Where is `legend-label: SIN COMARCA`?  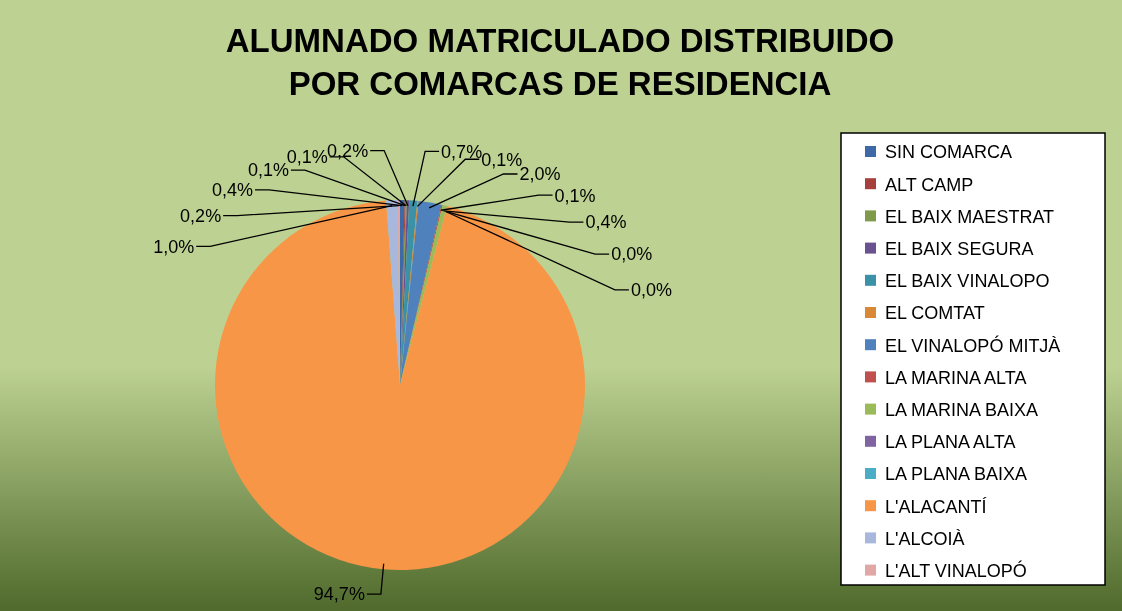
legend-label: SIN COMARCA is located at coordinates (949, 152).